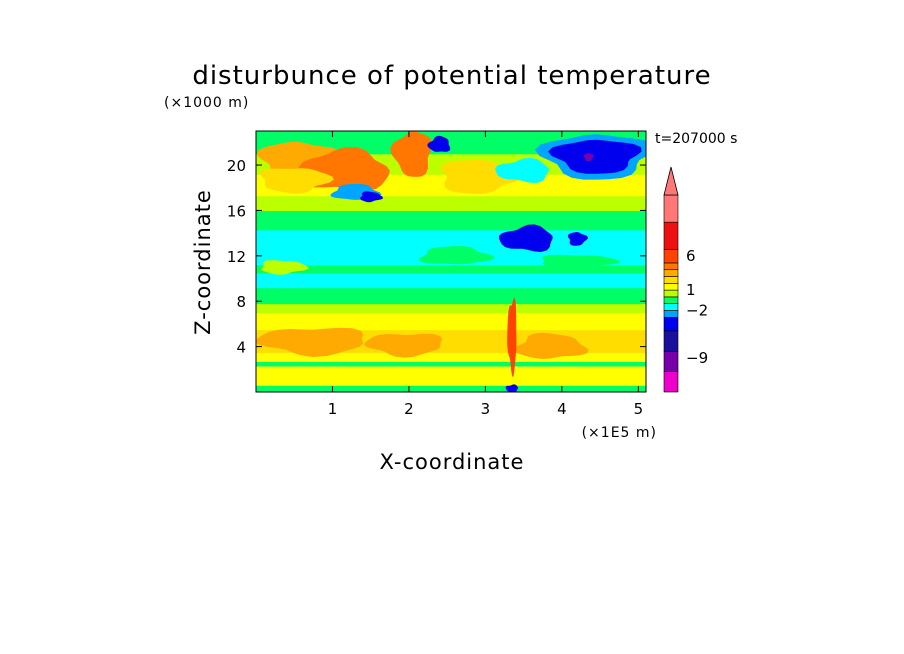  What do you see at coordinates (451, 76) in the screenshot?
I see `chart-title: disturbunce of potential temperature` at bounding box center [451, 76].